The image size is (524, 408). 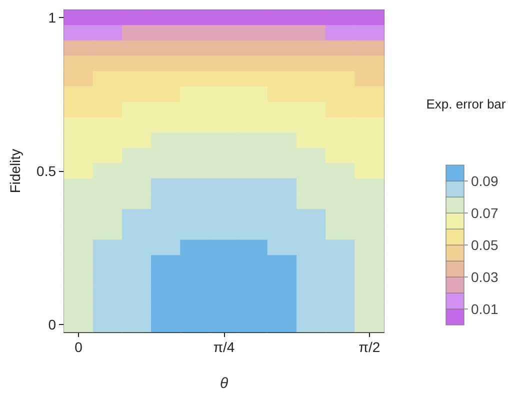 What do you see at coordinates (484, 213) in the screenshot?
I see `color-bar-label: 0.07` at bounding box center [484, 213].